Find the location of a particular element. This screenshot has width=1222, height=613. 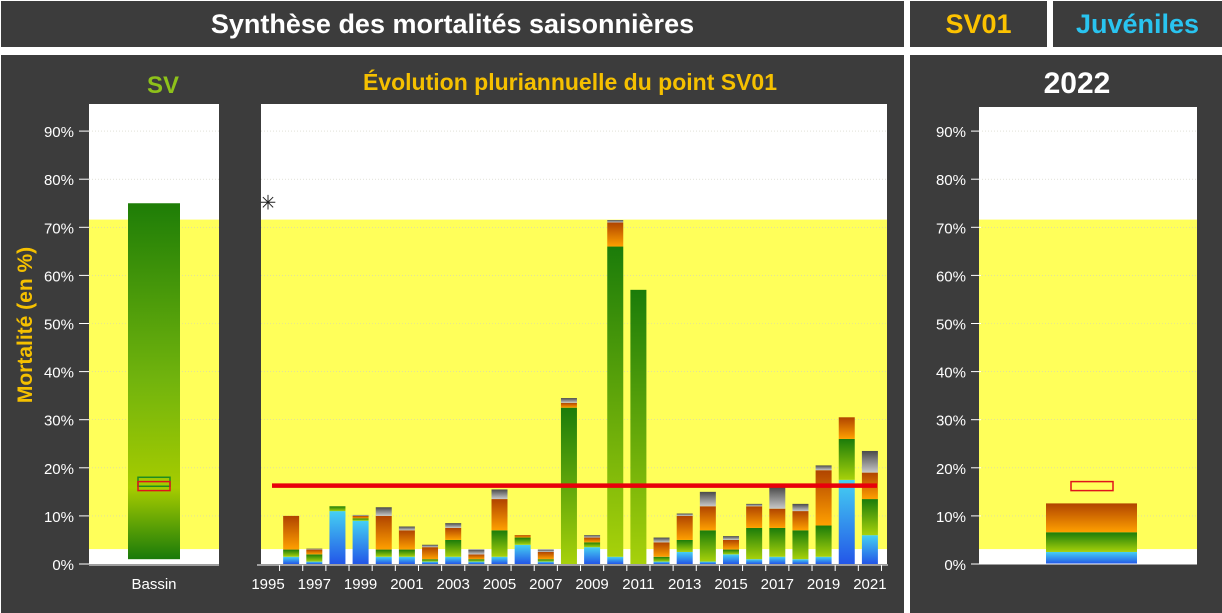

x-tick-bassin: Bassin is located at coordinates (153, 584).